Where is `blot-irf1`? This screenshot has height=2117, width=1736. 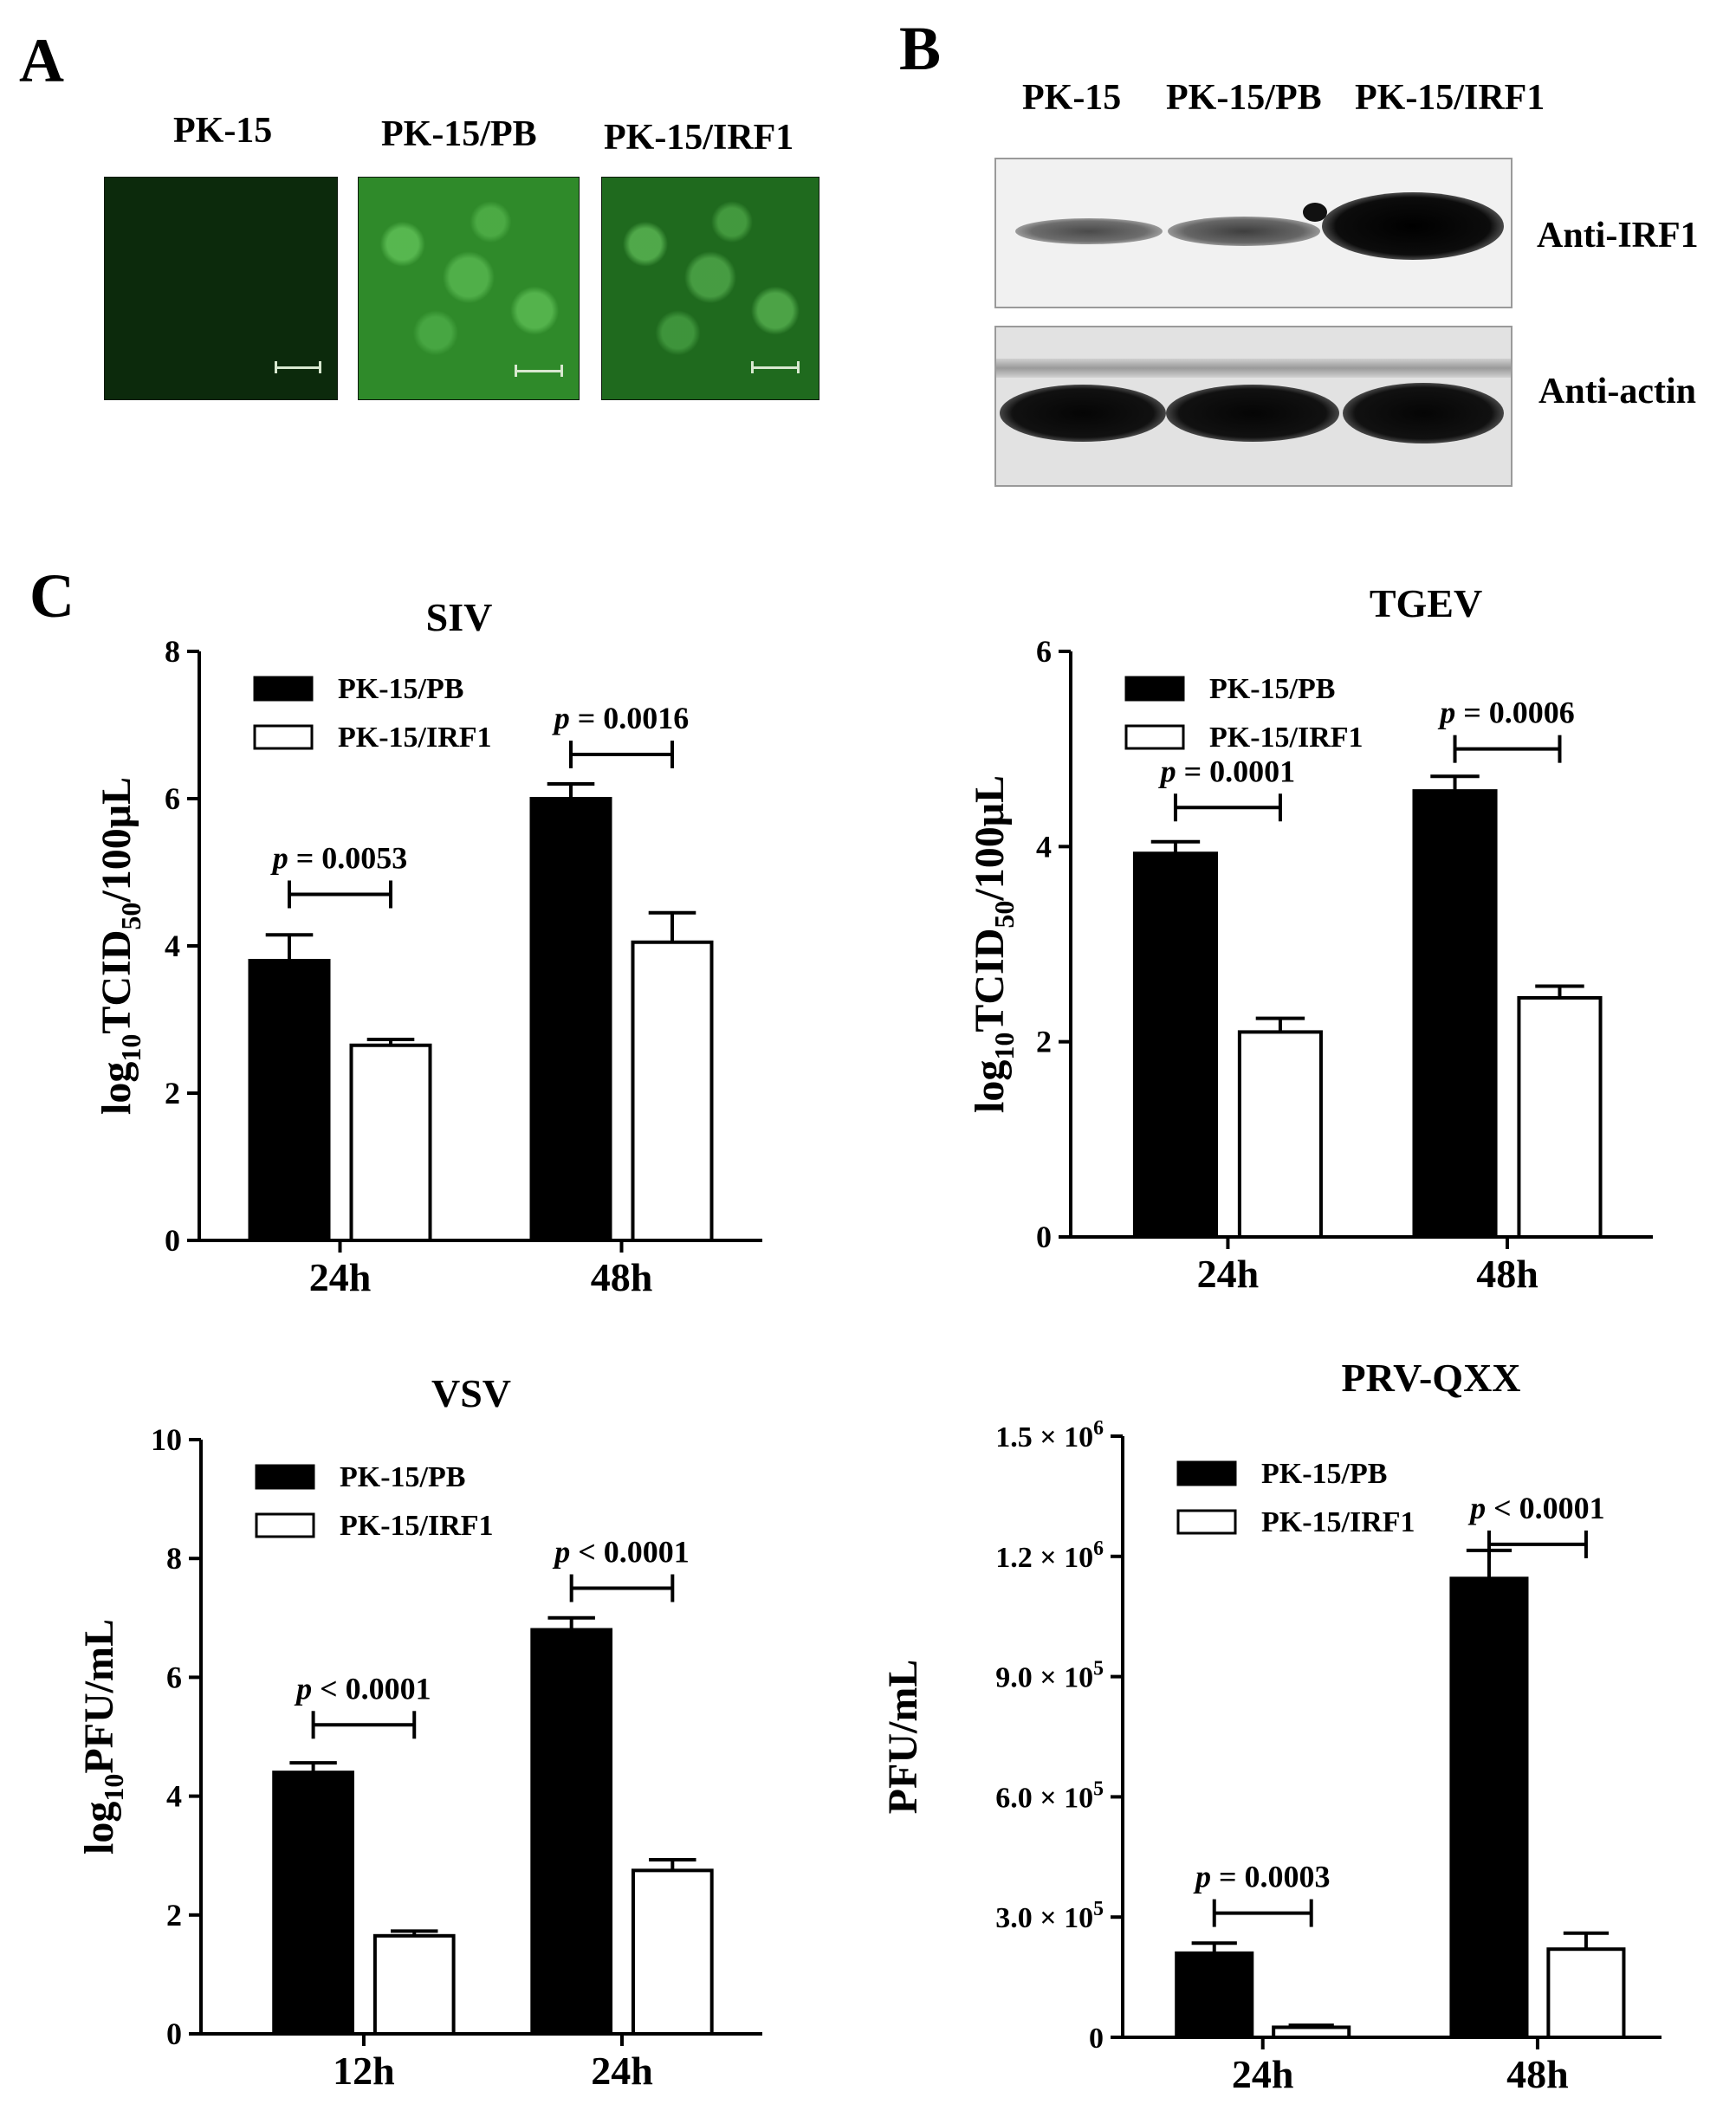
blot-irf1 is located at coordinates (1253, 233).